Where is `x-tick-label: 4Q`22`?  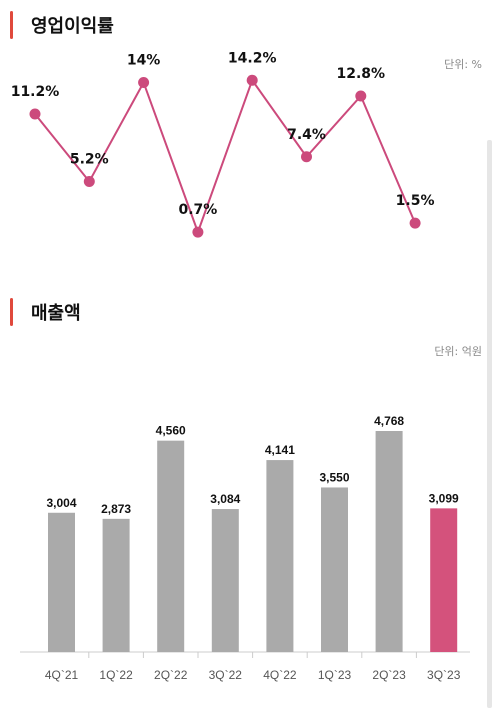 x-tick-label: 4Q`22 is located at coordinates (280, 675).